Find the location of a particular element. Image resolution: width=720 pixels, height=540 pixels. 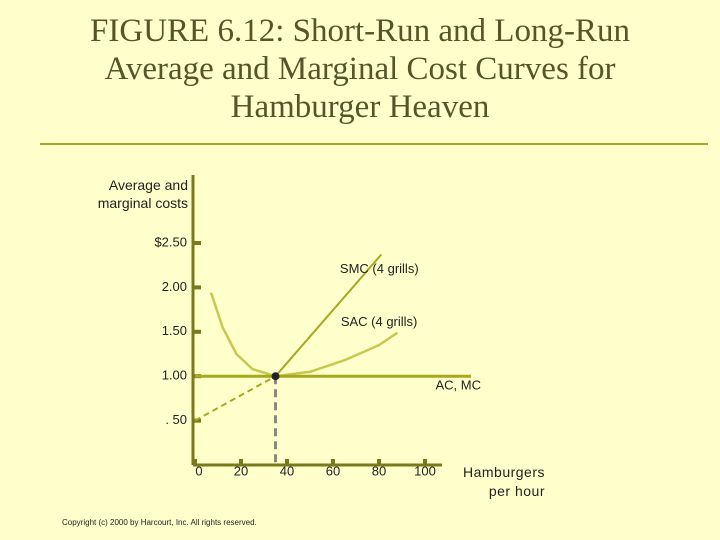

smc-dashed is located at coordinates (235, 398).